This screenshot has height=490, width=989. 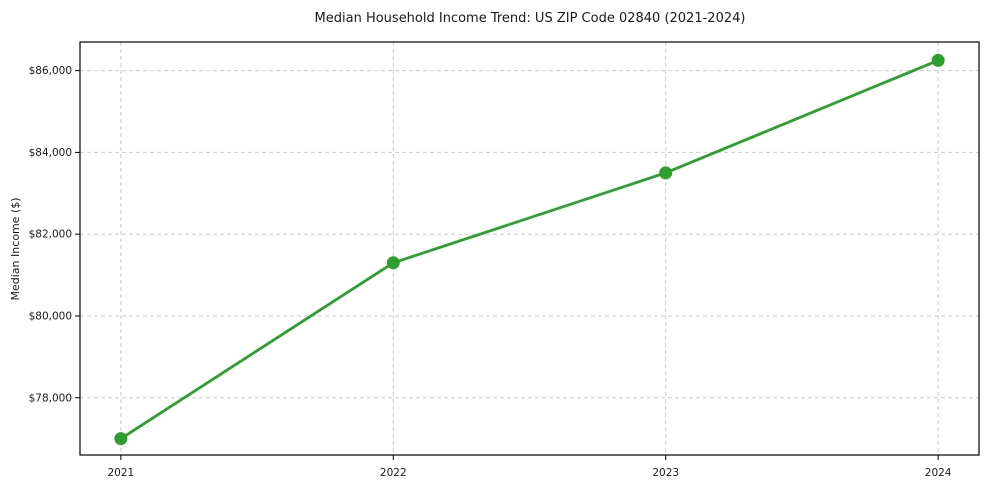 What do you see at coordinates (938, 473) in the screenshot?
I see `x-tick-label: 2024` at bounding box center [938, 473].